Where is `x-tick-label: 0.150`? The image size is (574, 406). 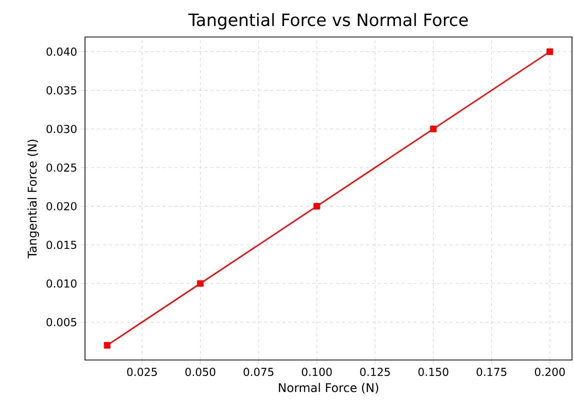
x-tick-label: 0.150 is located at coordinates (433, 372).